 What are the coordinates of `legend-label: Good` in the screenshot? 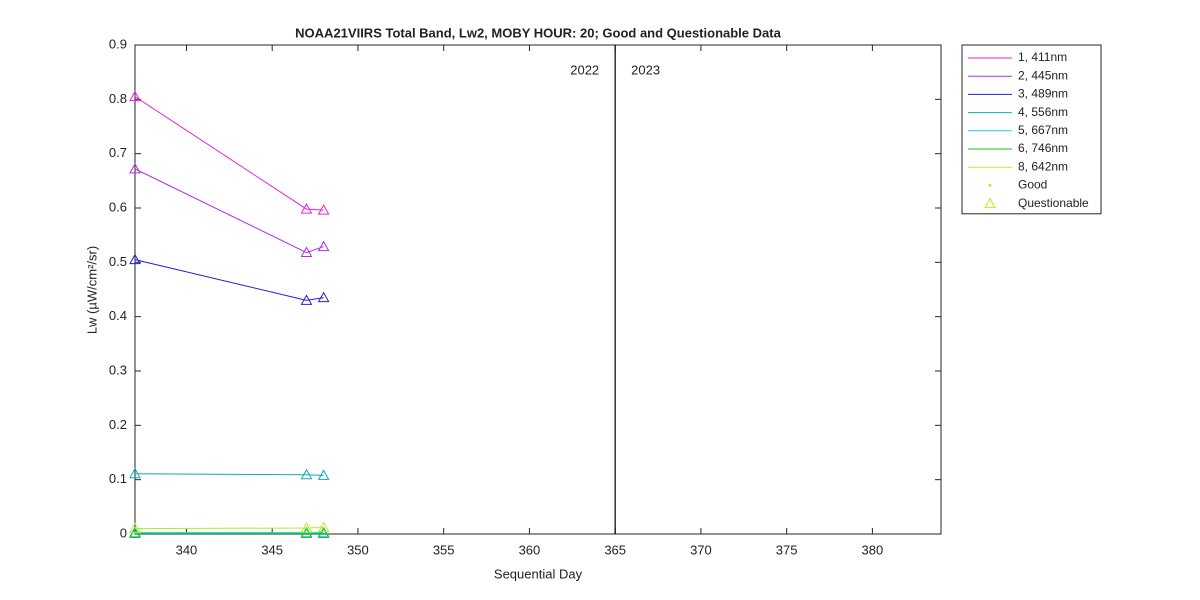 It's located at (1032, 185).